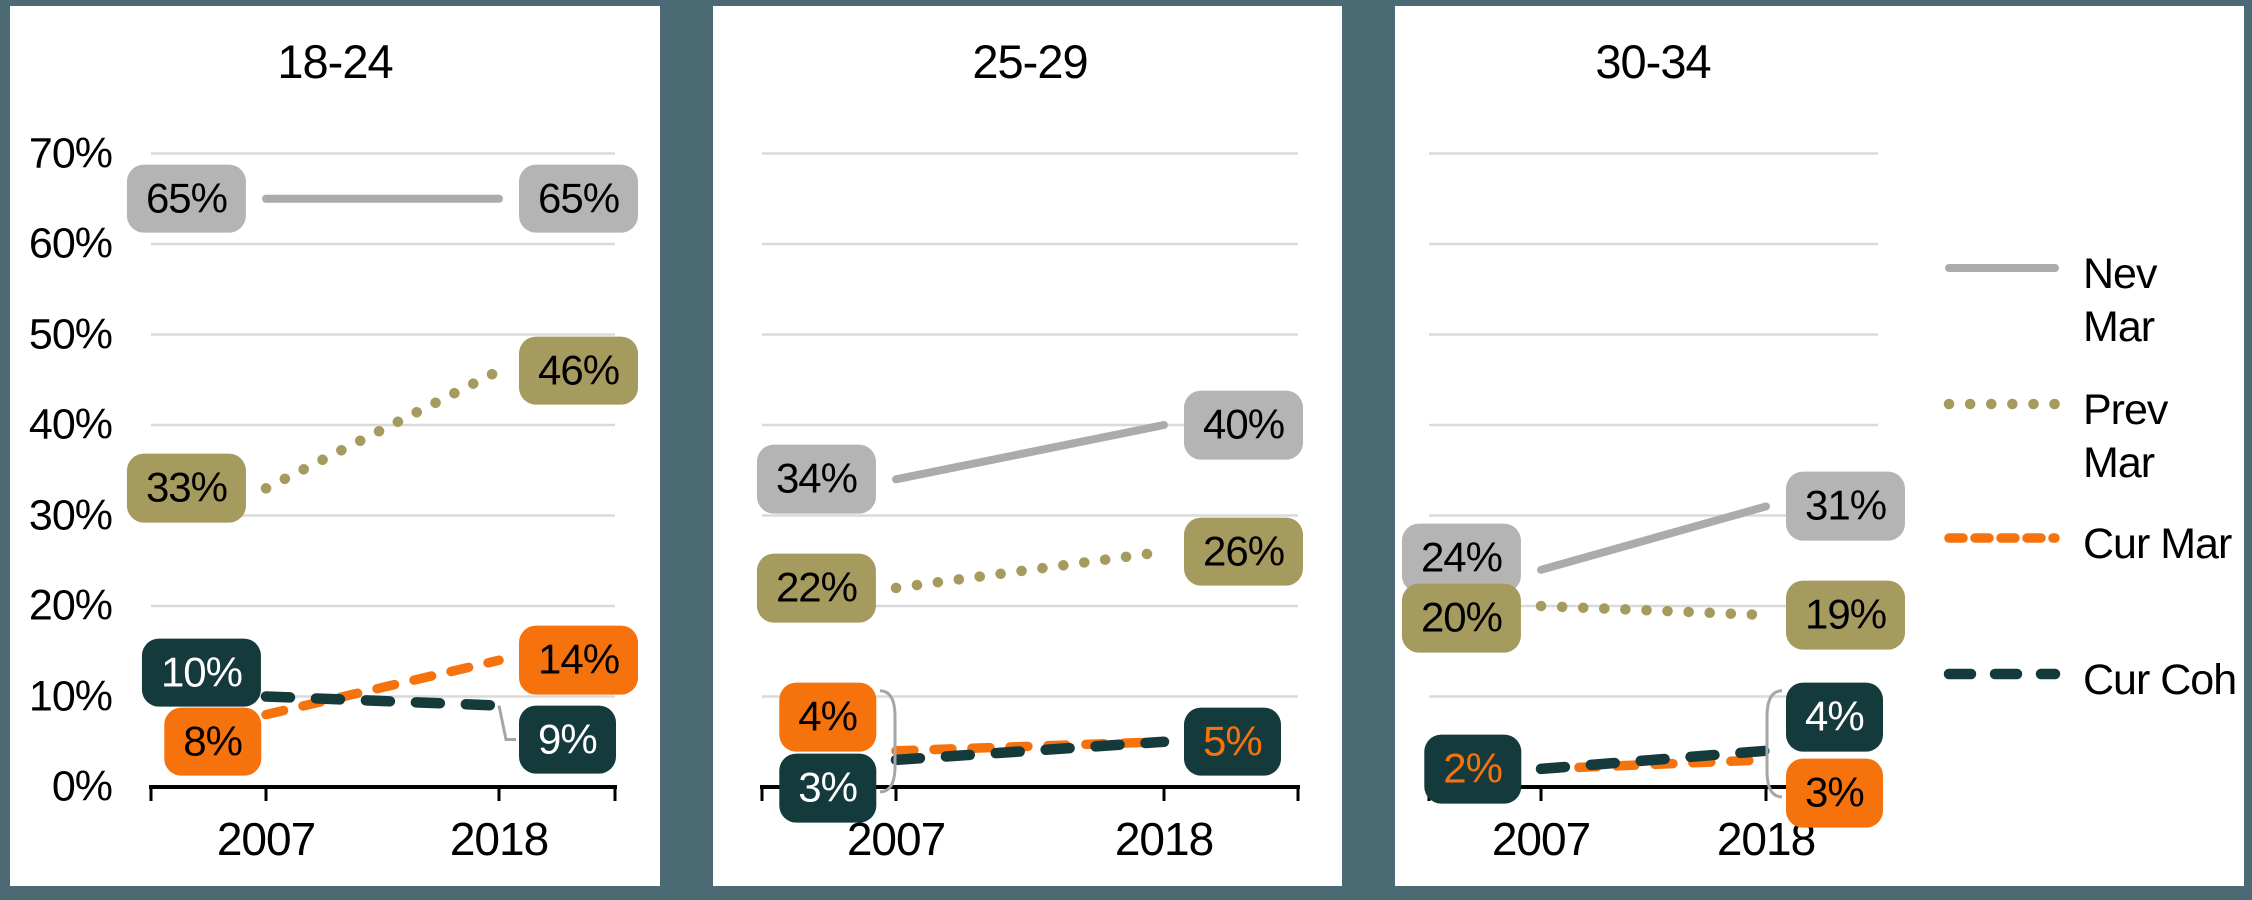  What do you see at coordinates (335, 61) in the screenshot?
I see `panel-title: 18-24` at bounding box center [335, 61].